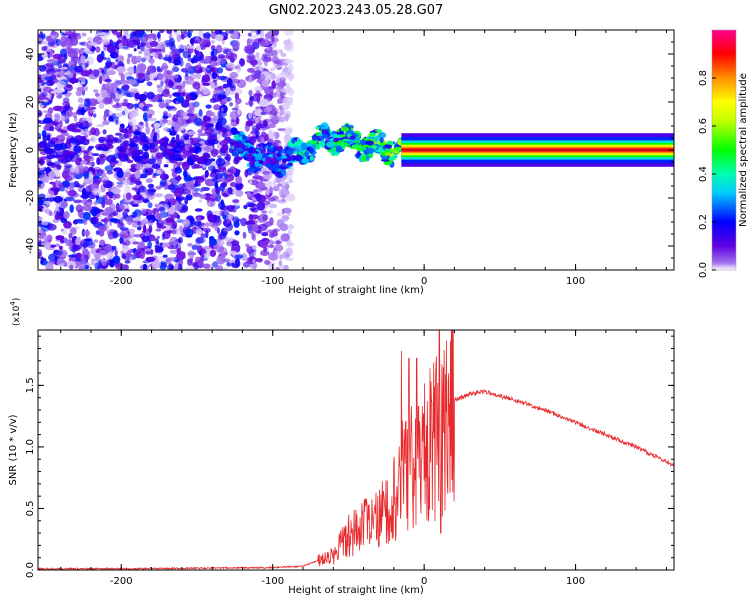 The image size is (750, 604). I want to click on x-tick-label: -100, so click(272, 581).